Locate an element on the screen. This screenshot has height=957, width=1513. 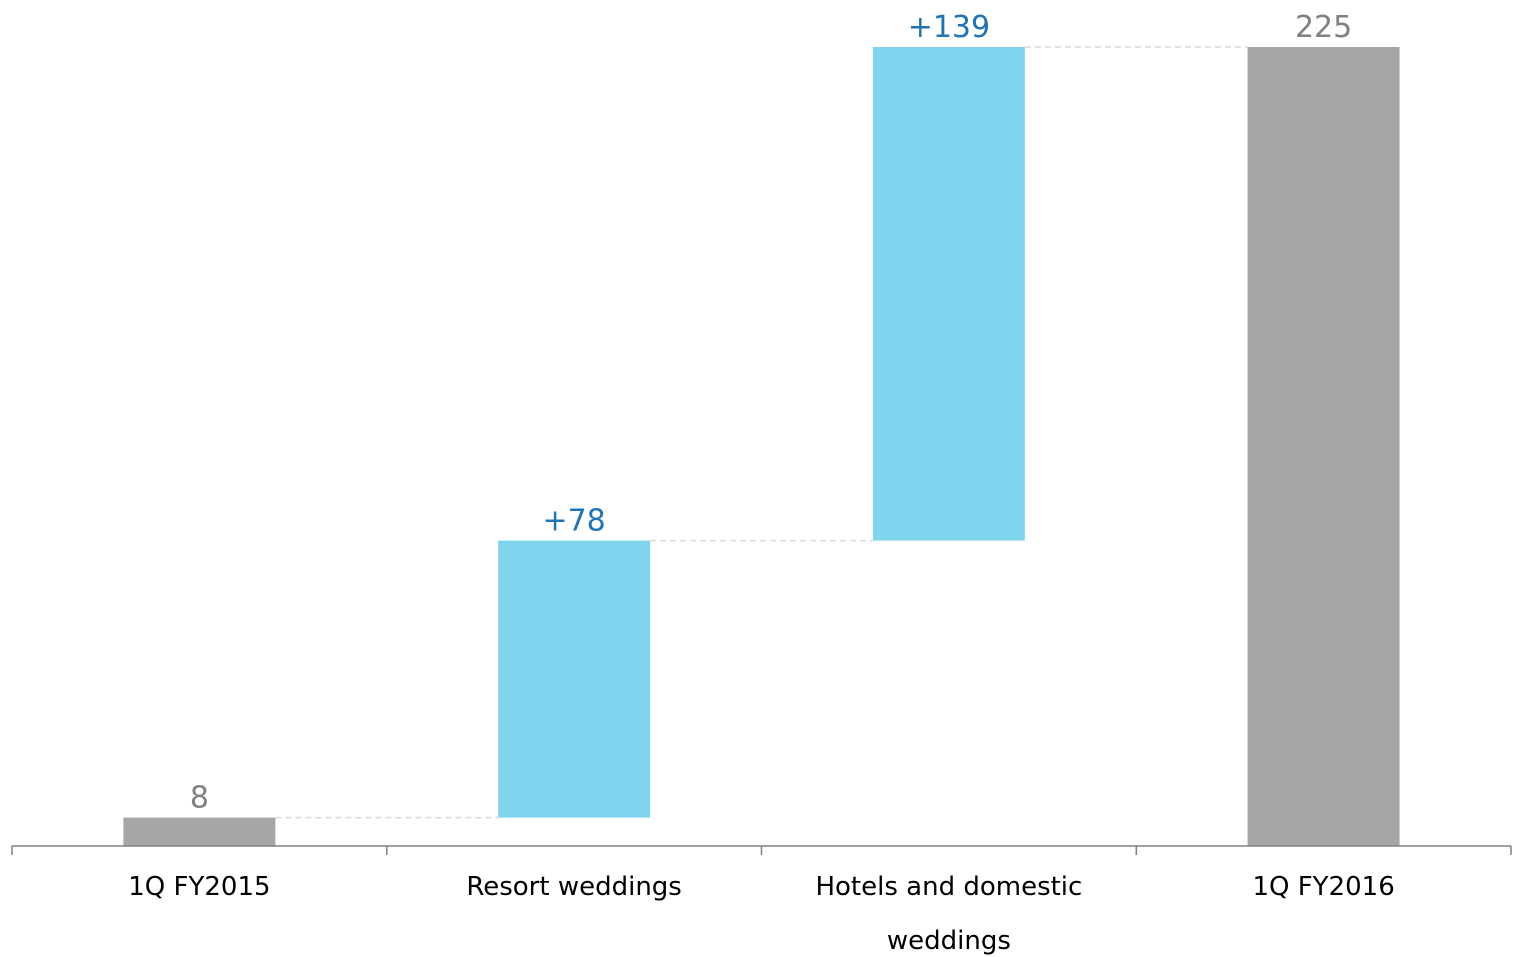
bar-1q-fy2016 is located at coordinates (1323, 446).